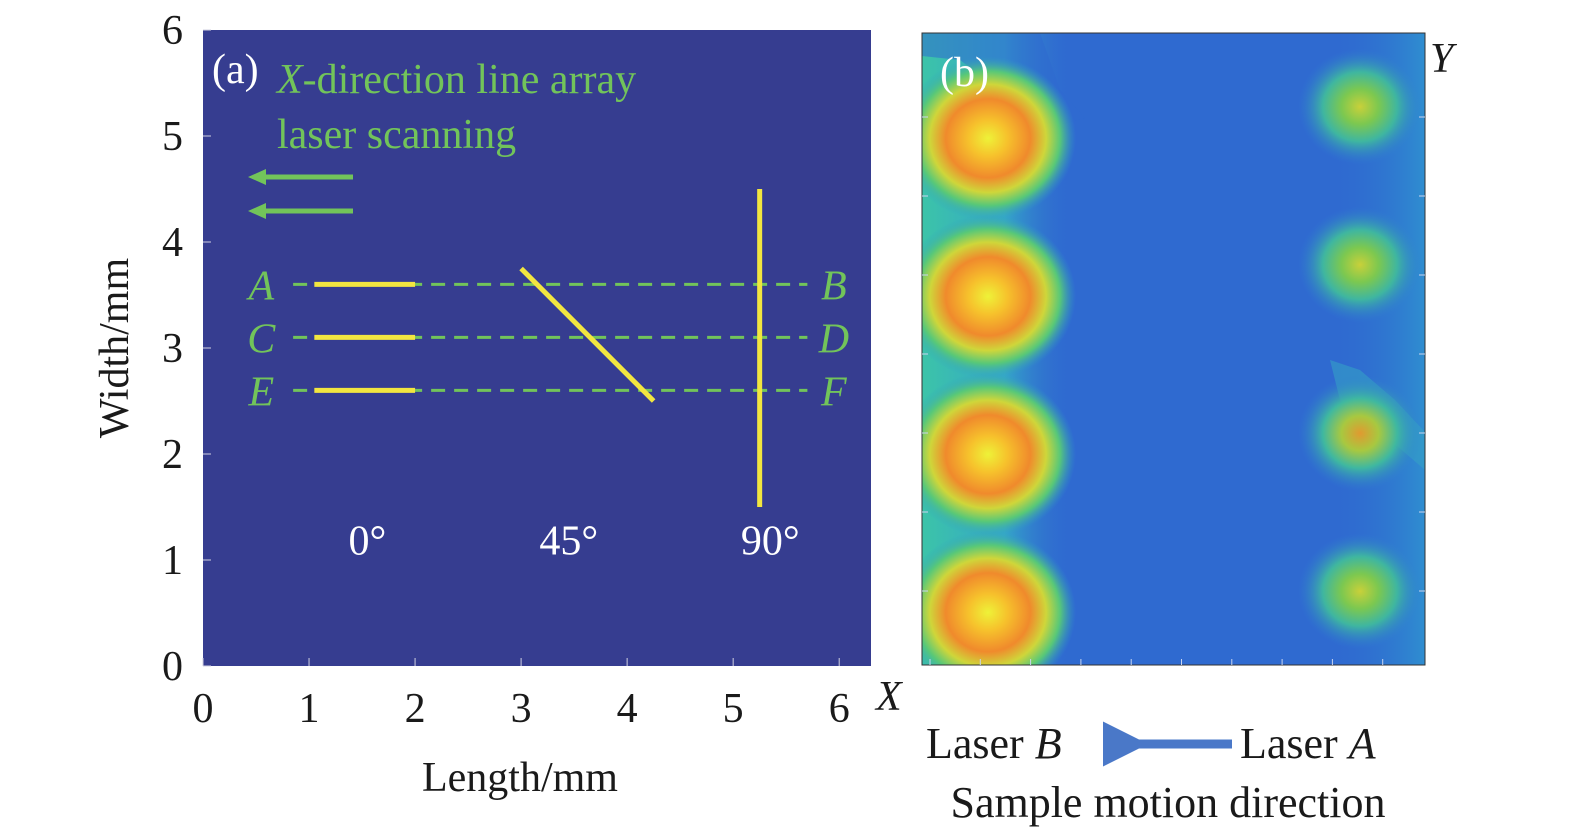  What do you see at coordinates (115, 348) in the screenshot?
I see `y-axis-label: Width/mm` at bounding box center [115, 348].